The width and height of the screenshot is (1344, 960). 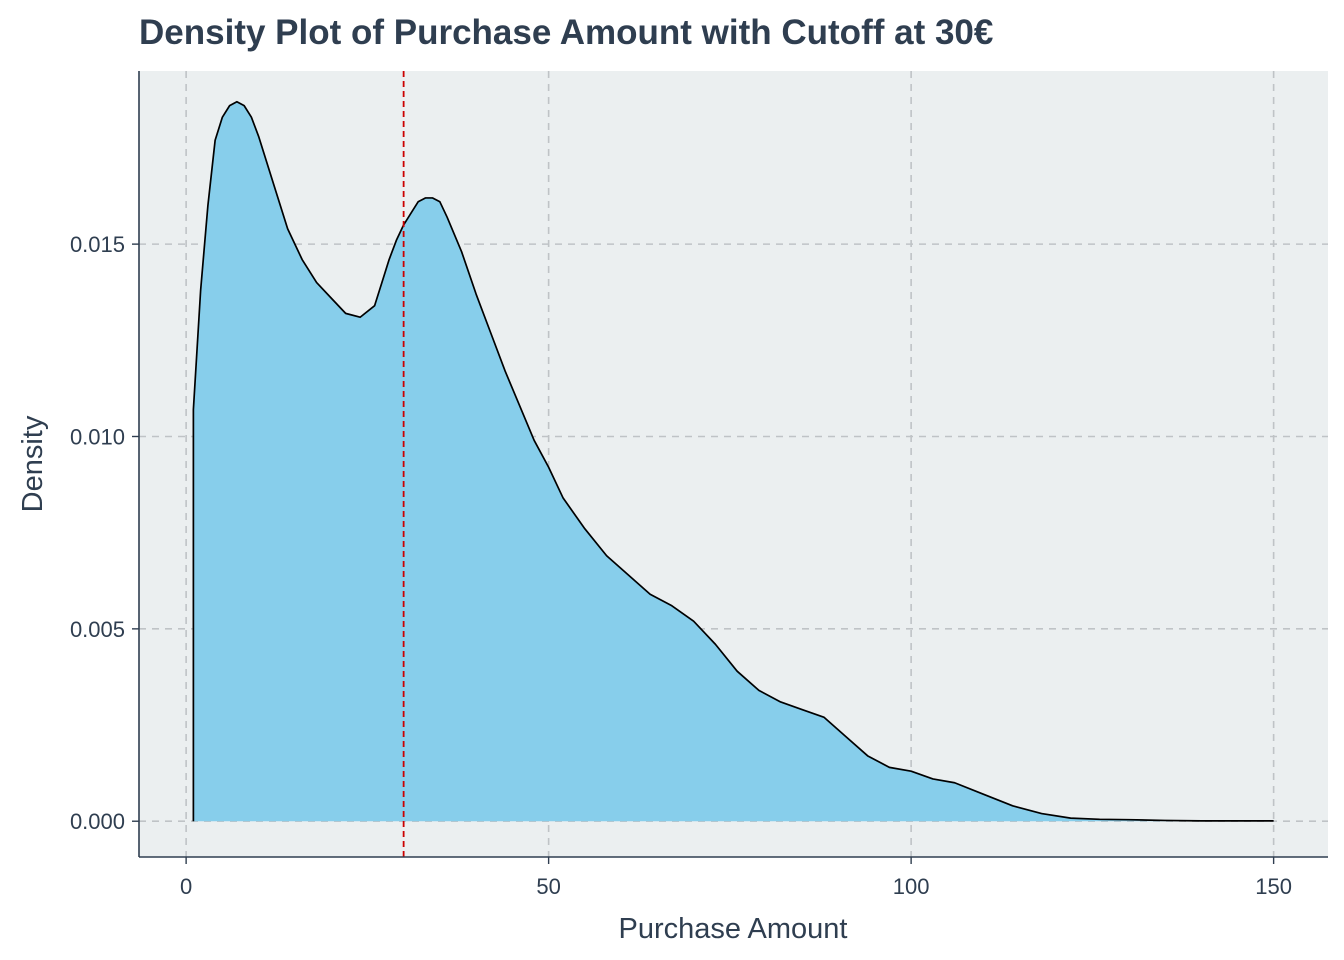 I want to click on y-tick-label-2: 0.010, so click(x=97, y=436).